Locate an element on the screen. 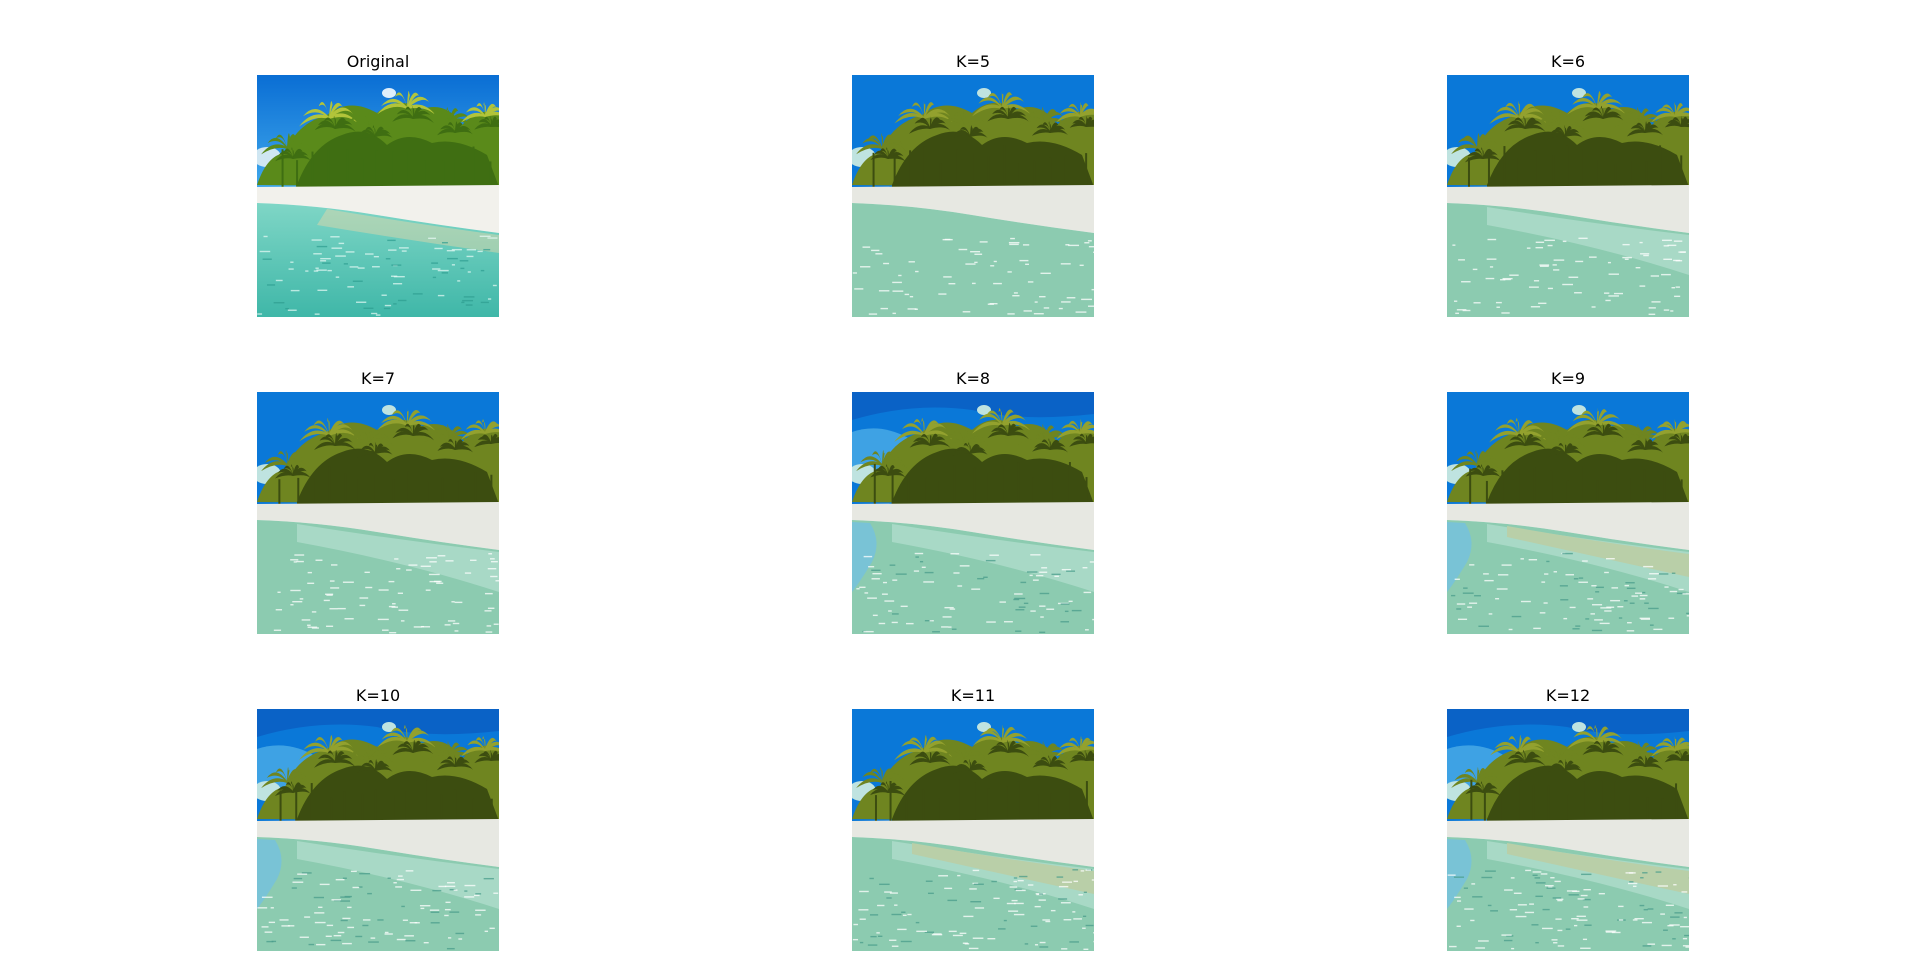 The image size is (1920, 969). shallow-sand is located at coordinates (408, 231).